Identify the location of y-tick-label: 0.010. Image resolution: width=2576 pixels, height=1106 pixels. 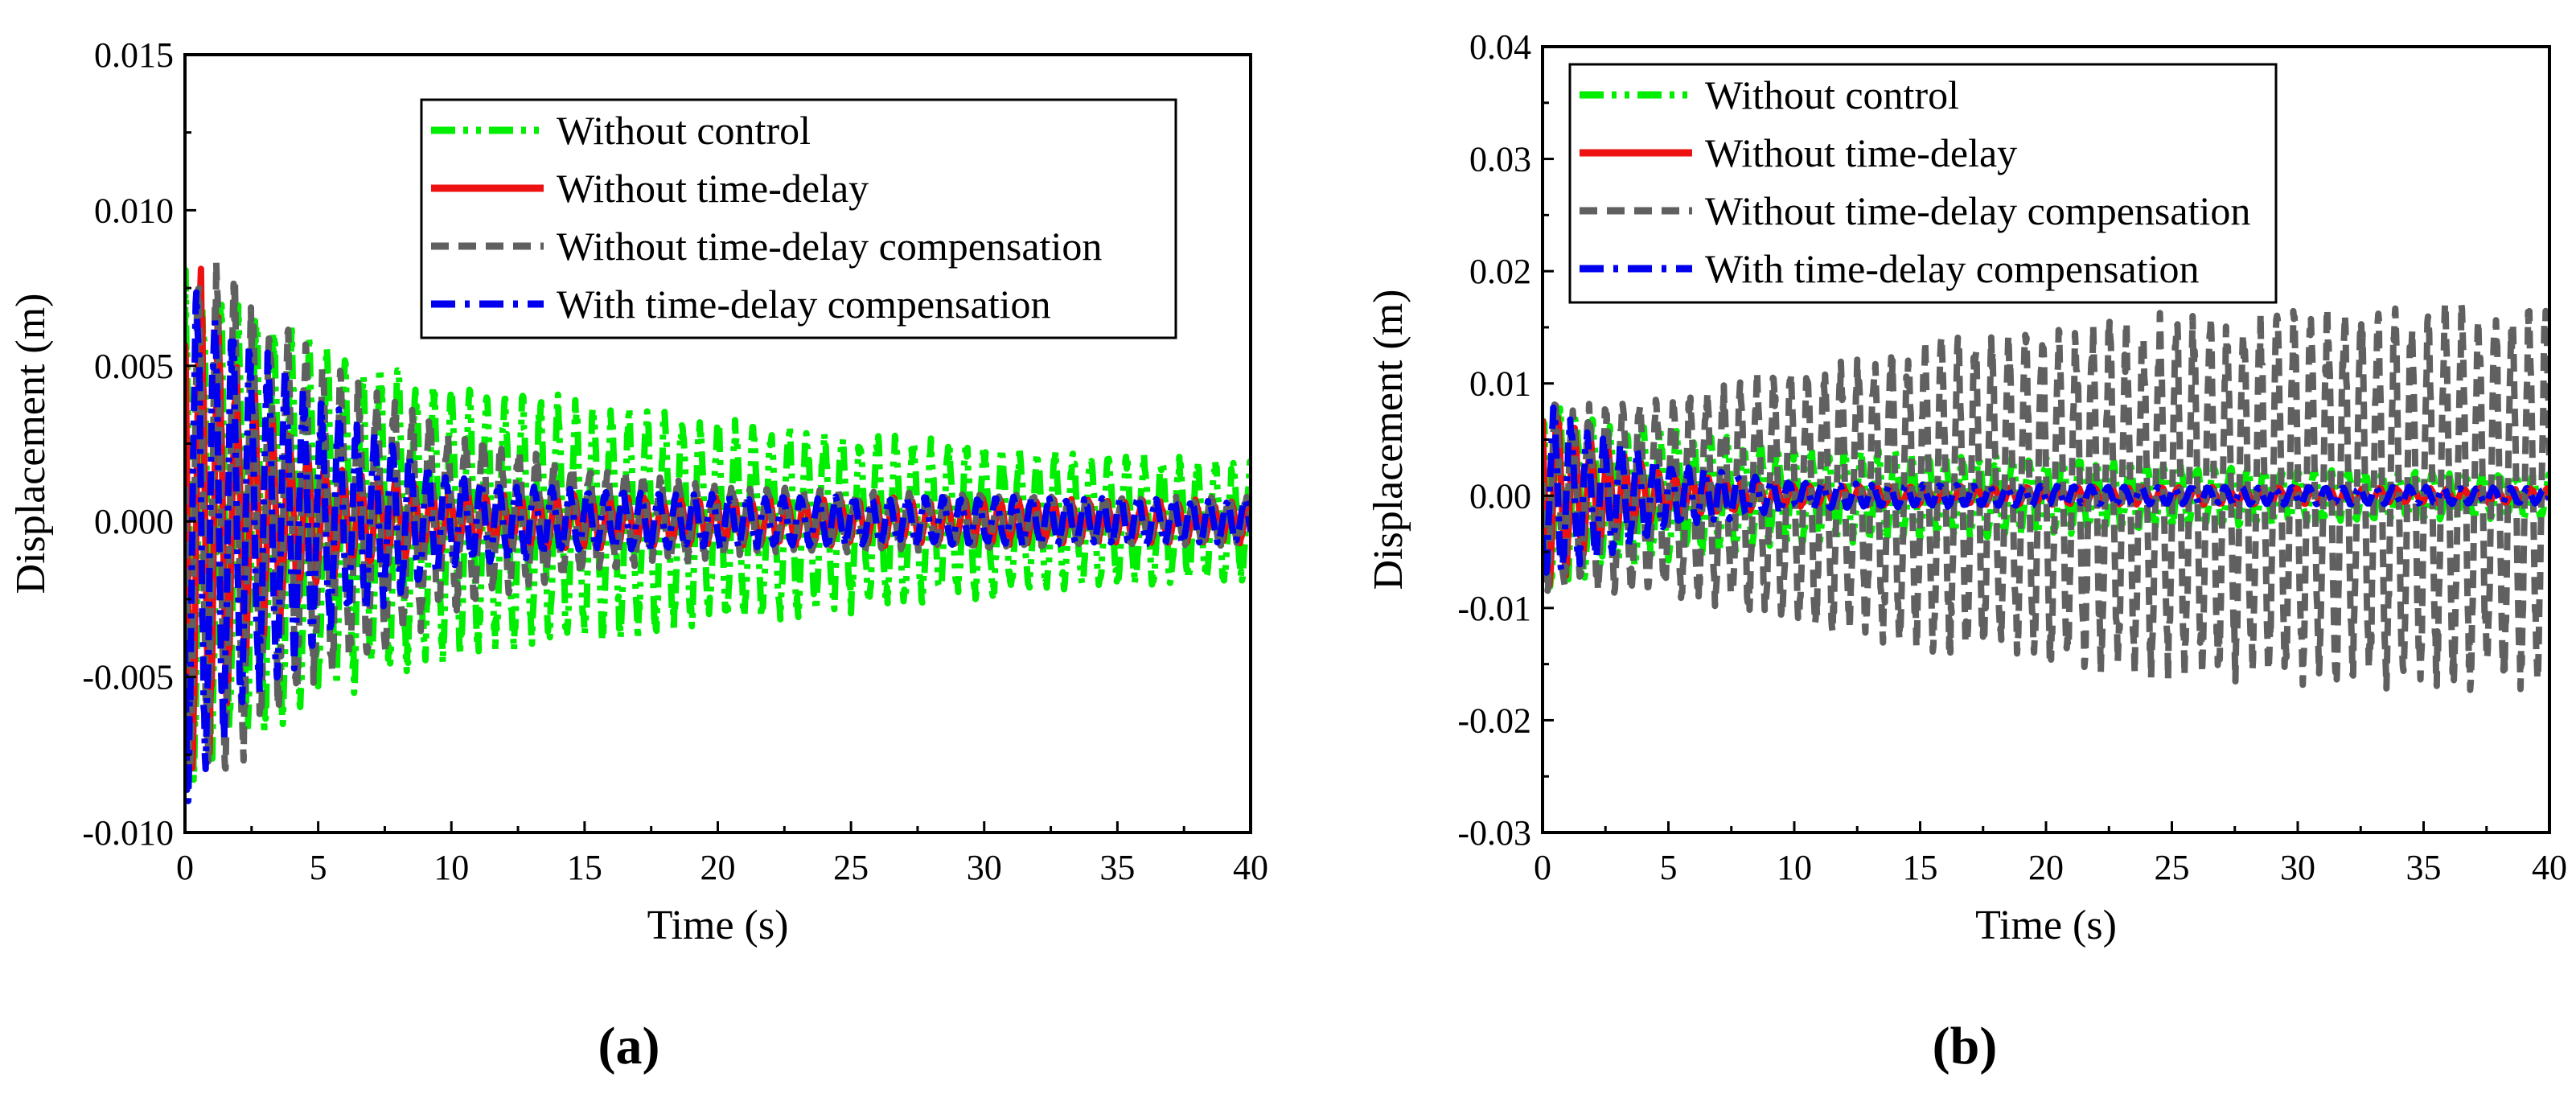
(134, 210).